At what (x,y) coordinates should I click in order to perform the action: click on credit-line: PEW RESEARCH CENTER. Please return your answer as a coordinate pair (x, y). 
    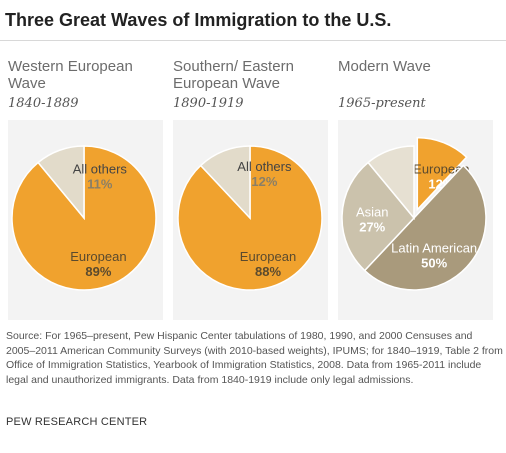
    Looking at the image, I should click on (77, 422).